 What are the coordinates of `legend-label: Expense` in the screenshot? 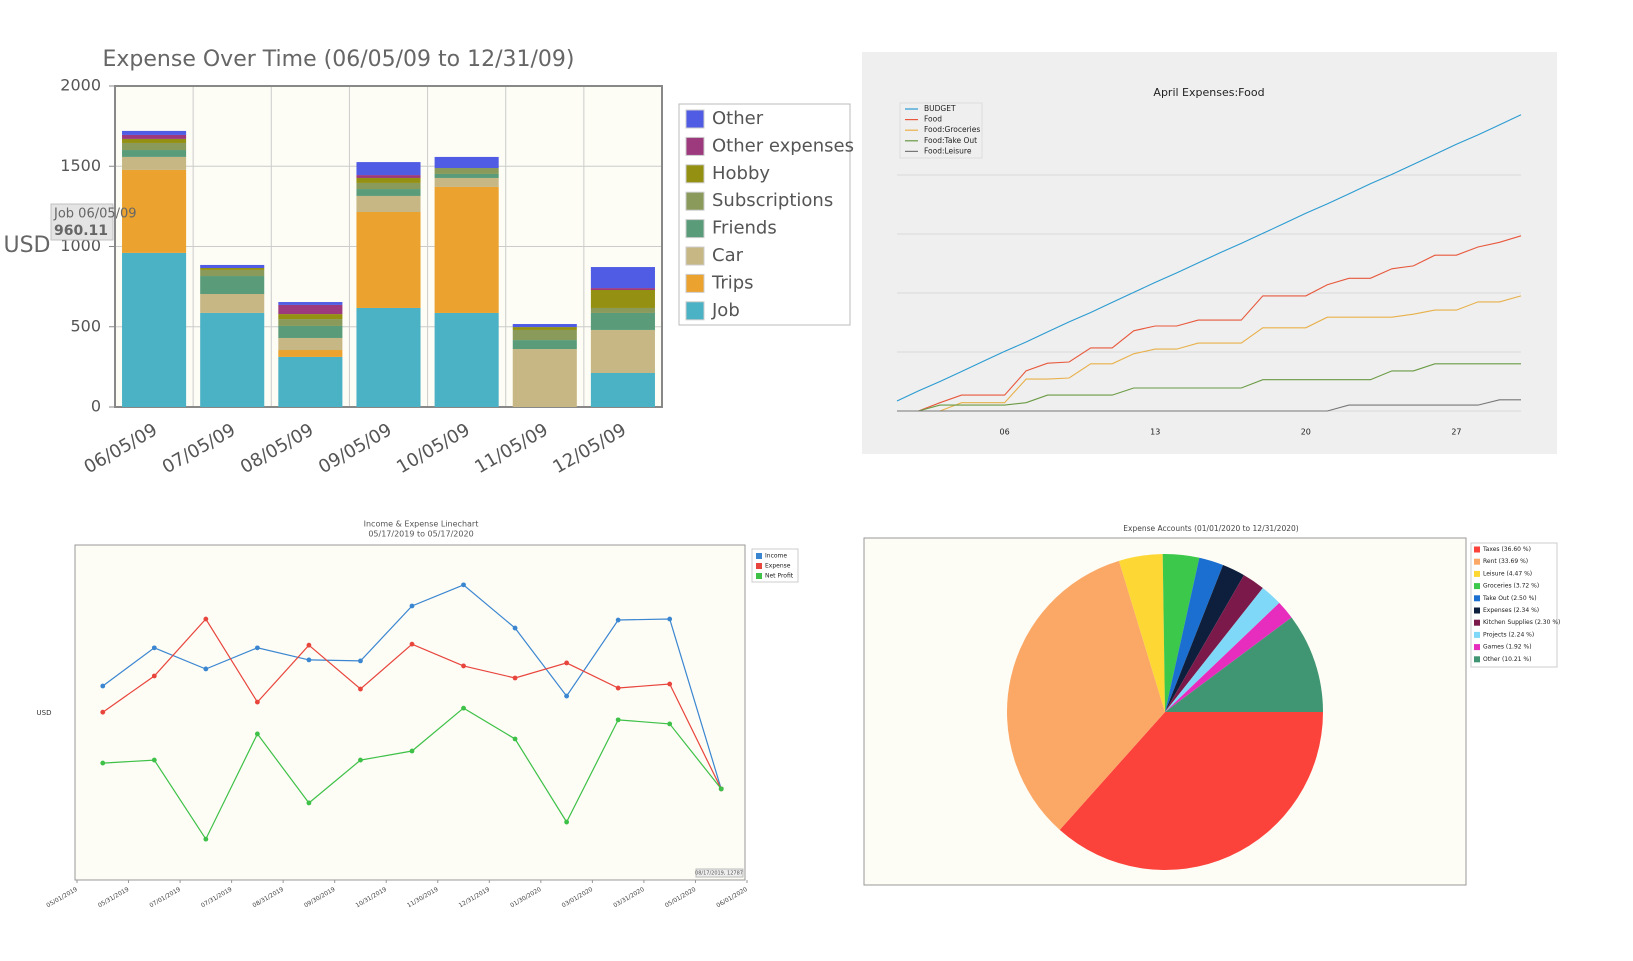 It's located at (778, 566).